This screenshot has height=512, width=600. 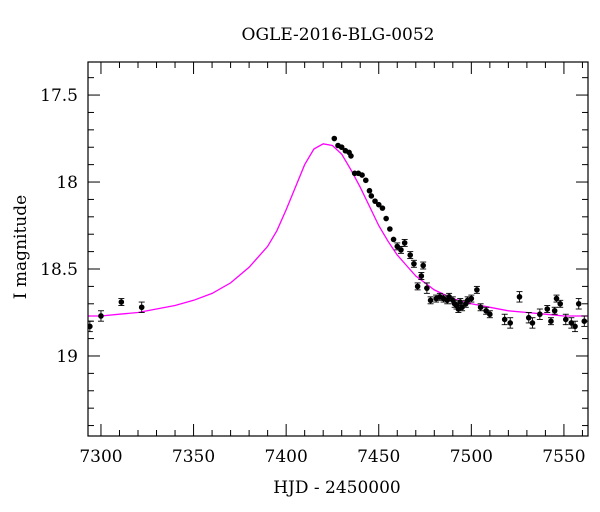 What do you see at coordinates (21, 247) in the screenshot?
I see `y-axis-label: I magnitude` at bounding box center [21, 247].